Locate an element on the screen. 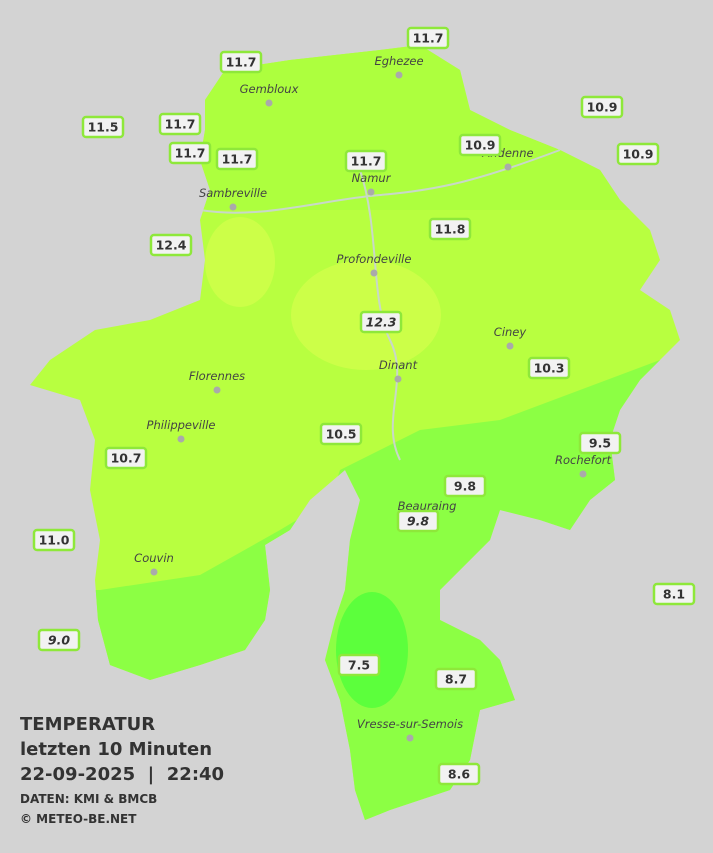  title: TEMPERATUR is located at coordinates (87, 724).